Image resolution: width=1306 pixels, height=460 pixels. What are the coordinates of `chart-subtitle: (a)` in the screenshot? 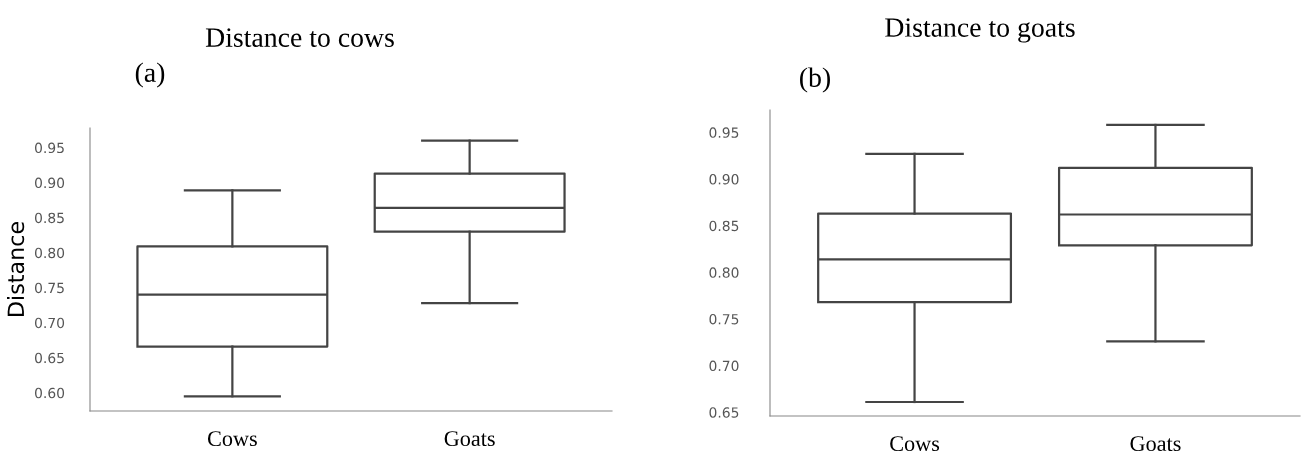 It's located at (150, 75).